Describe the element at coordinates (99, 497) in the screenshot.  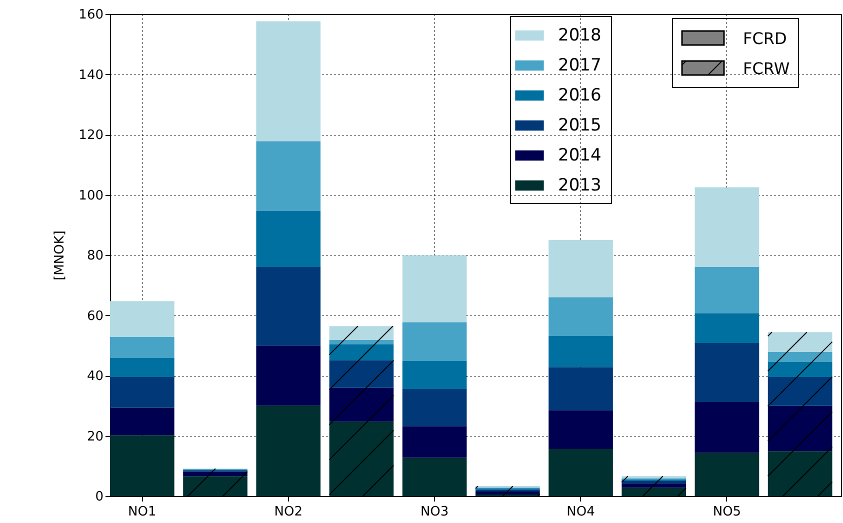
I see `y-tick-label: 0` at that location.